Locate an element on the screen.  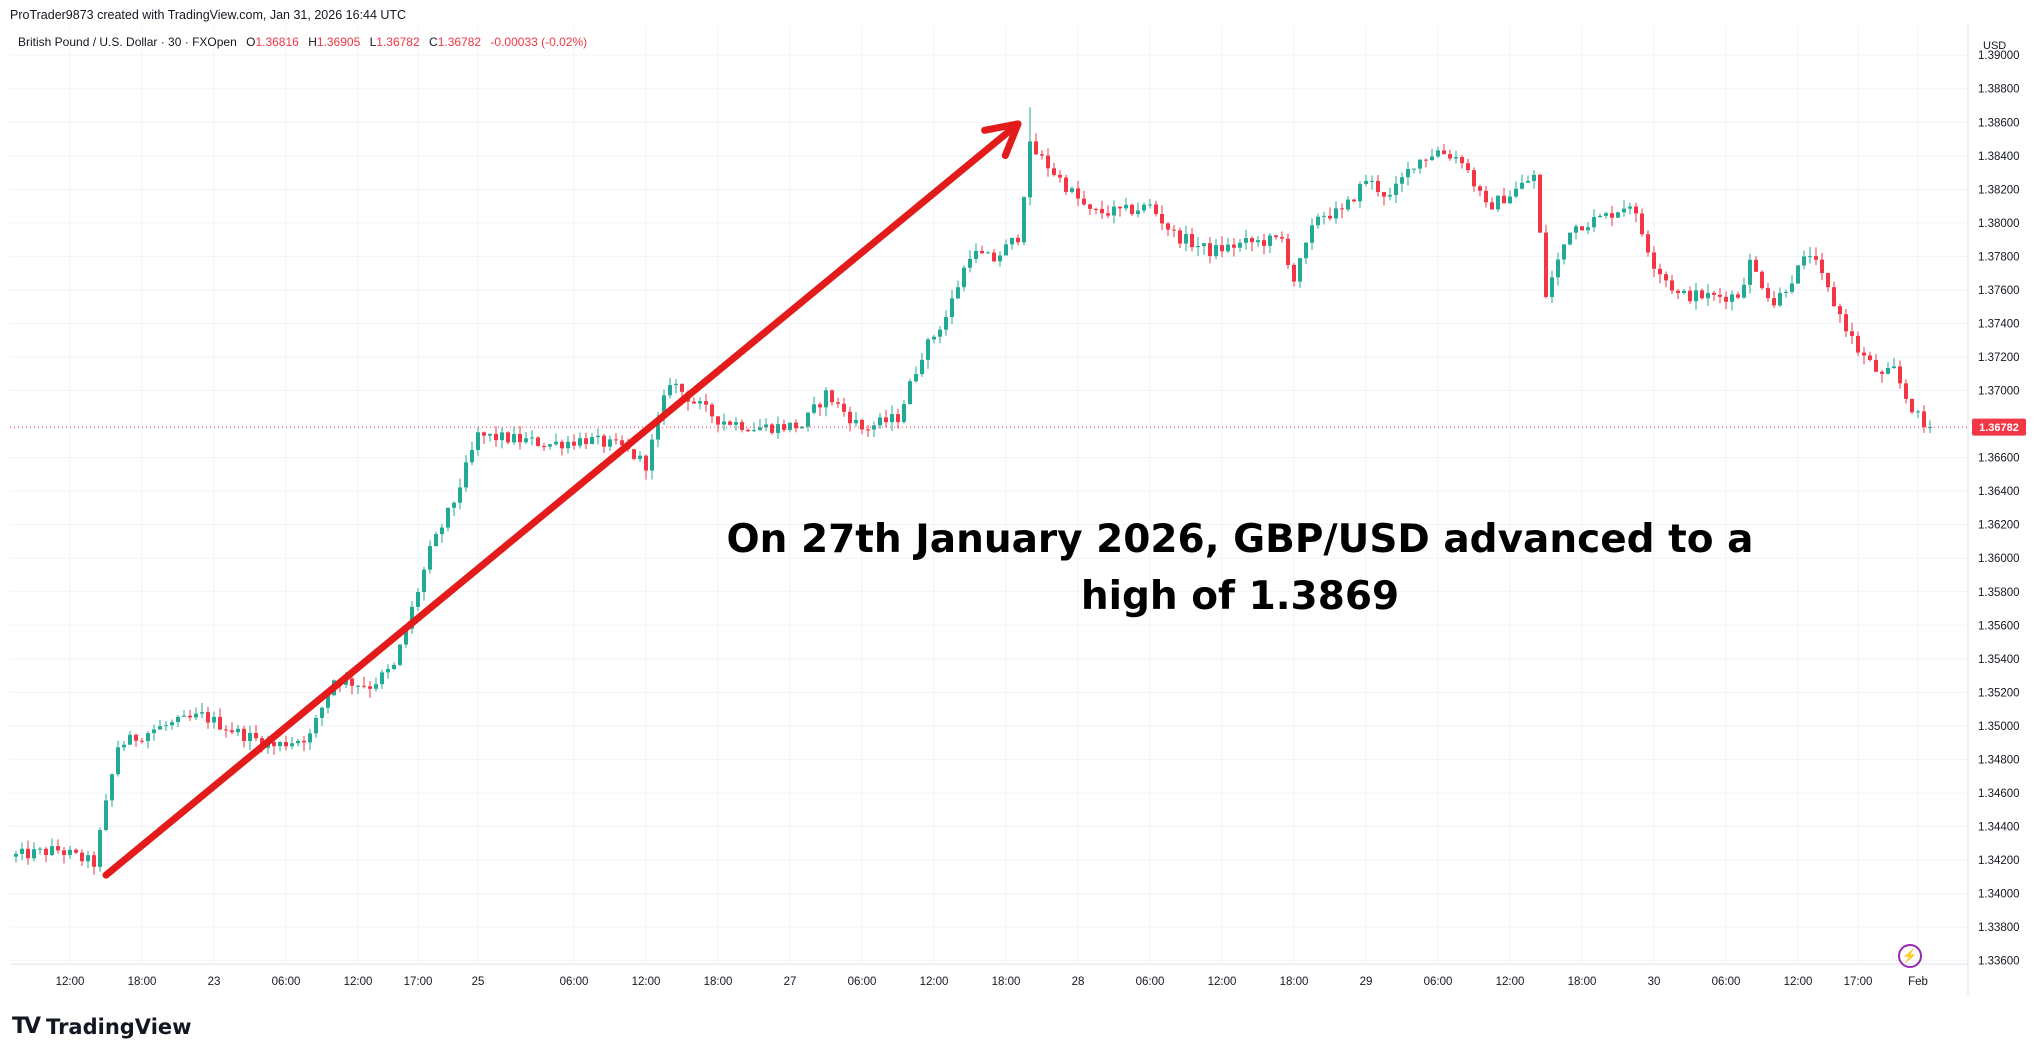
y-tick-label: 1.33800 is located at coordinates (1999, 928).